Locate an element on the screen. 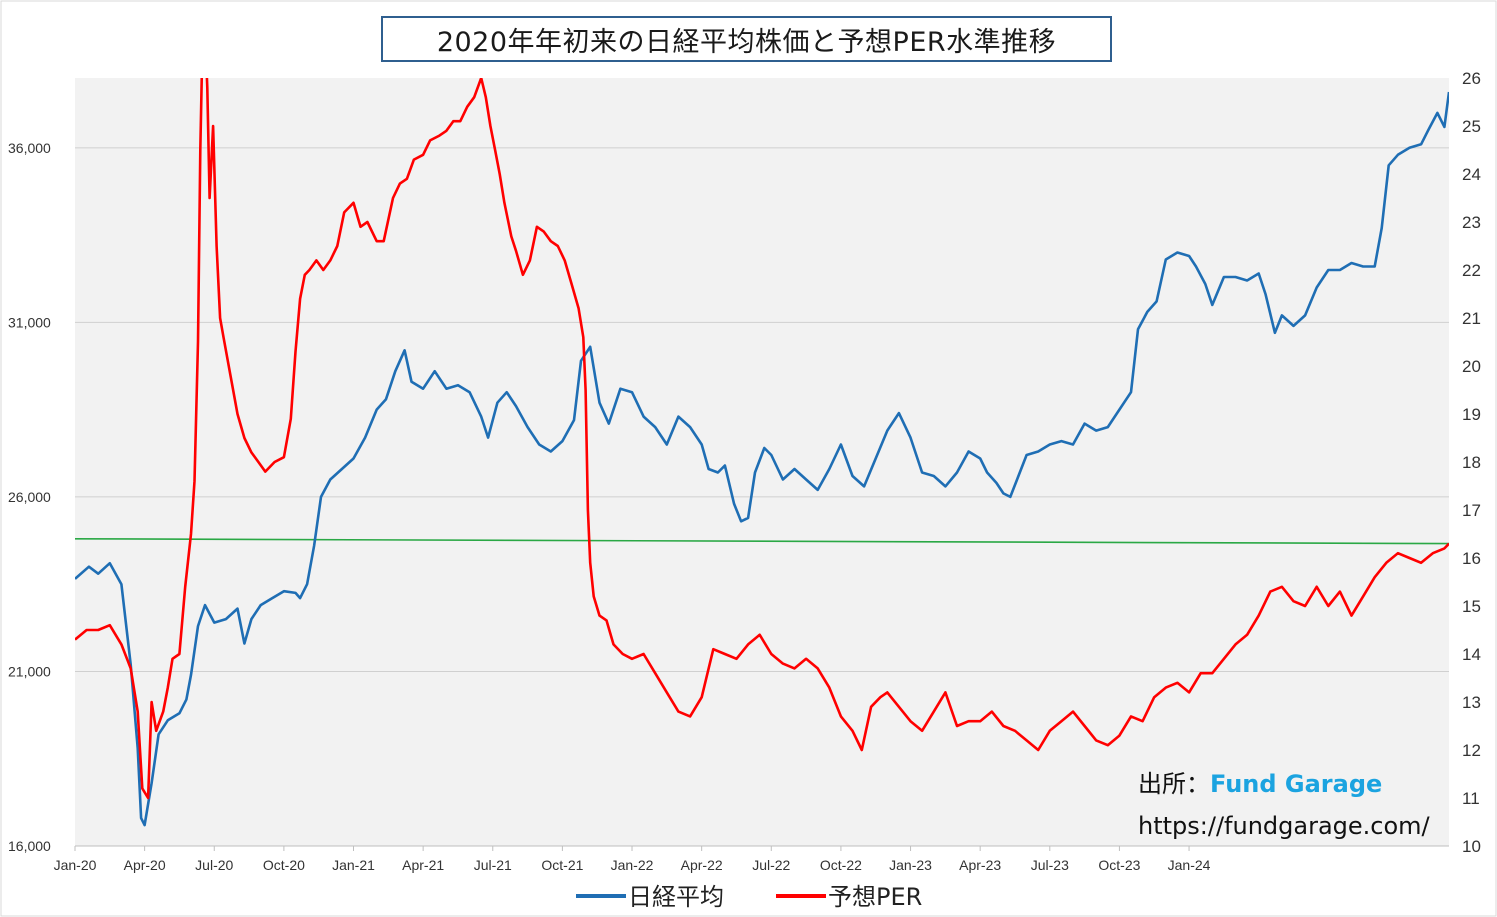 Image resolution: width=1497 pixels, height=917 pixels. x-tick-label: Jul-23 is located at coordinates (1050, 865).